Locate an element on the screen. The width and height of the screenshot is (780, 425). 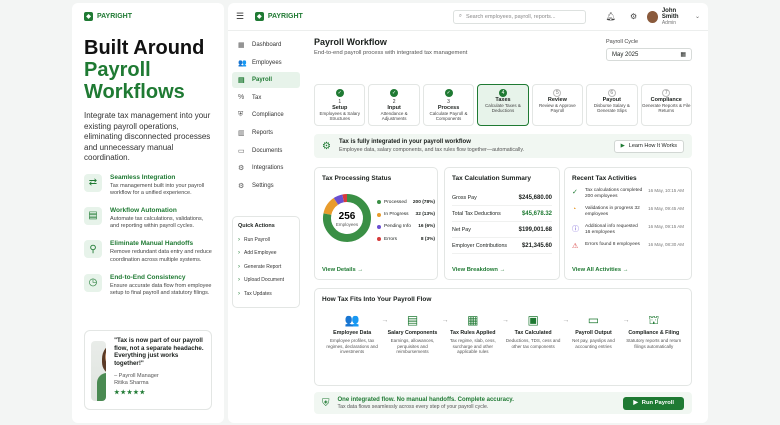
sidebar-item-dashboard: ▦ Dashboard is located at coordinates (266, 45).